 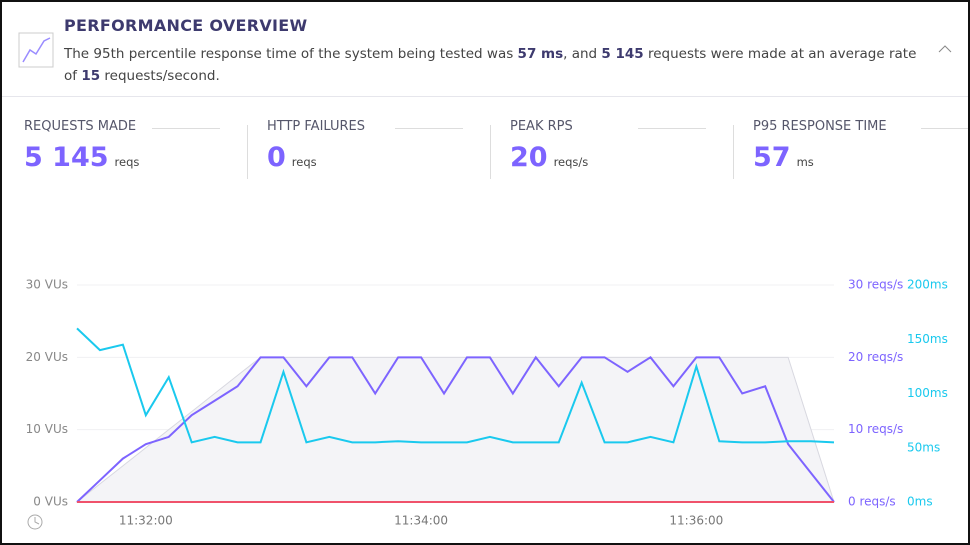 What do you see at coordinates (875, 357) in the screenshot?
I see `y2-tick-label: 20 reqs/s` at bounding box center [875, 357].